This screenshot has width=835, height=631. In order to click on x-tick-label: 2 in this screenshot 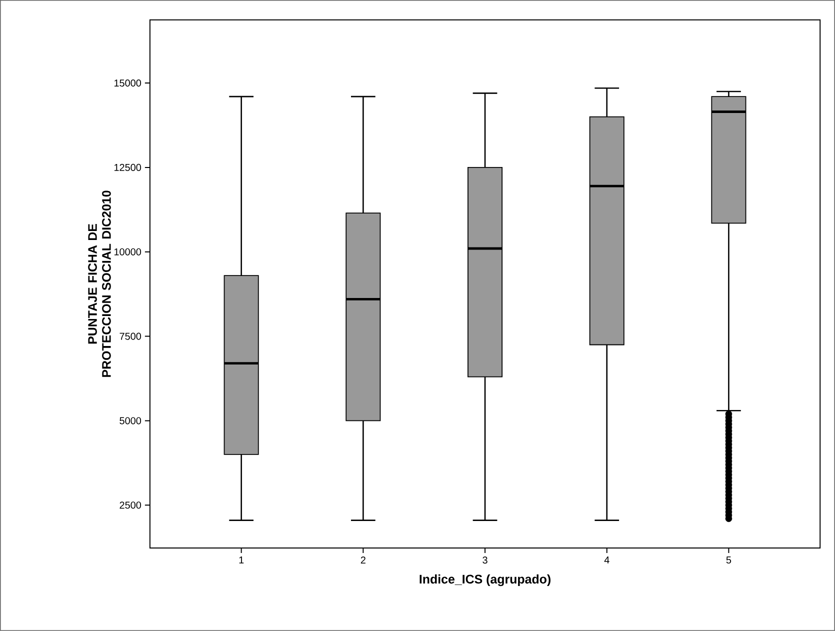, I will do `click(363, 560)`.